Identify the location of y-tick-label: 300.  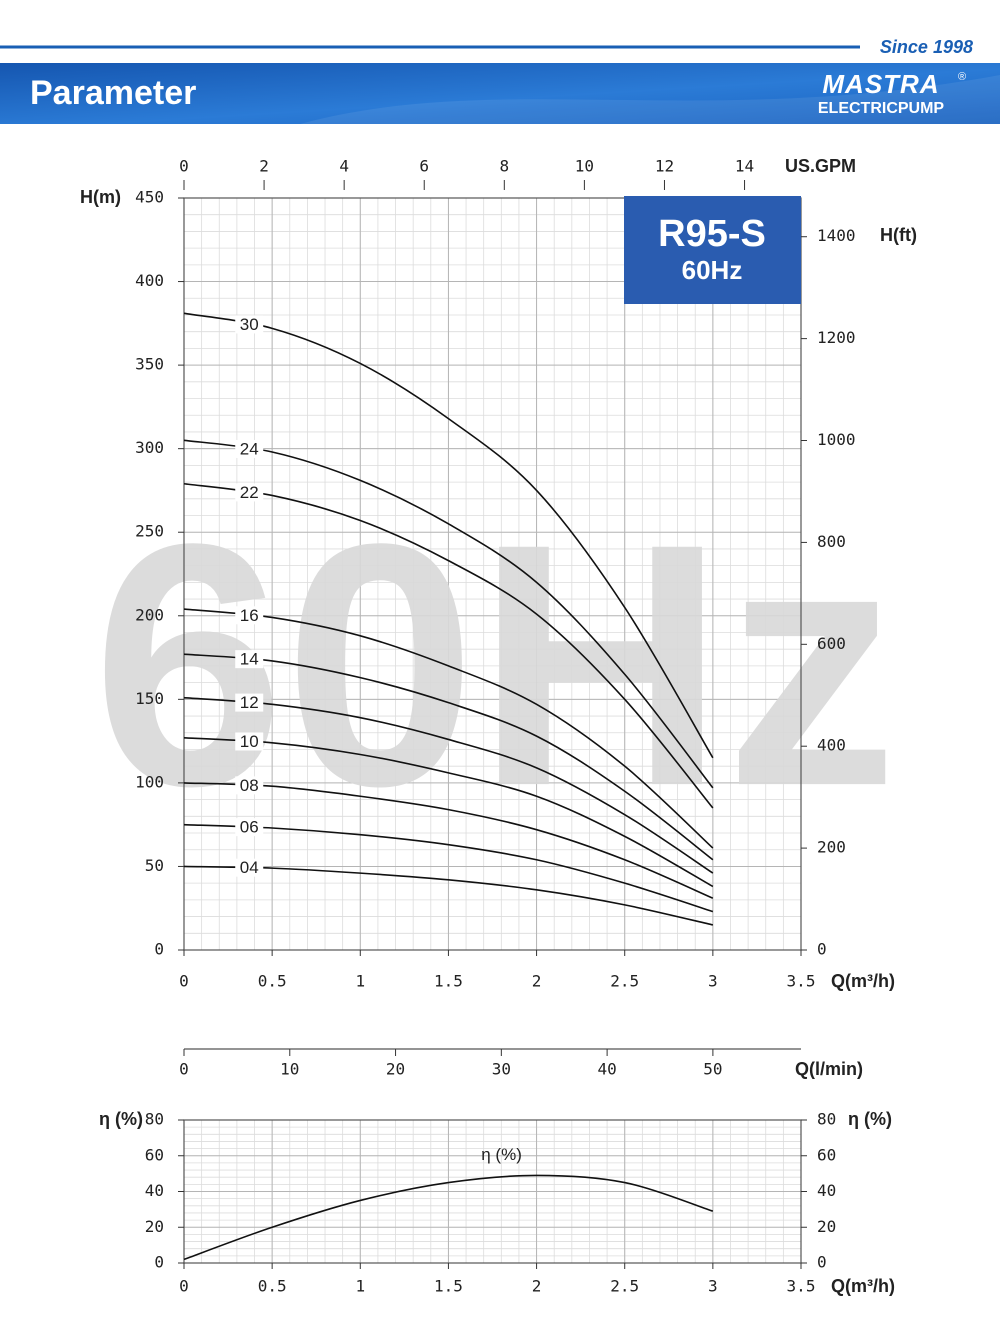
(149, 447).